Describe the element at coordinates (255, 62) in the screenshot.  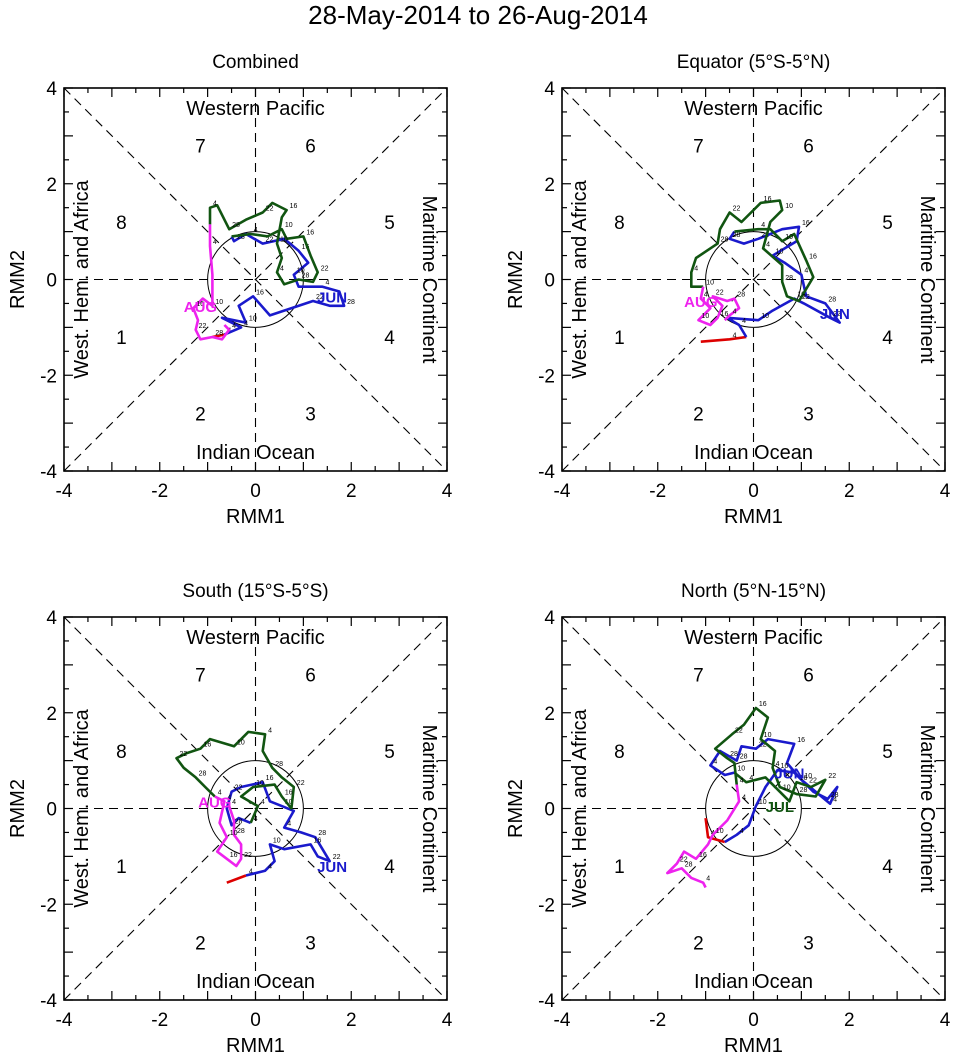
I see `panel-title: Combined` at that location.